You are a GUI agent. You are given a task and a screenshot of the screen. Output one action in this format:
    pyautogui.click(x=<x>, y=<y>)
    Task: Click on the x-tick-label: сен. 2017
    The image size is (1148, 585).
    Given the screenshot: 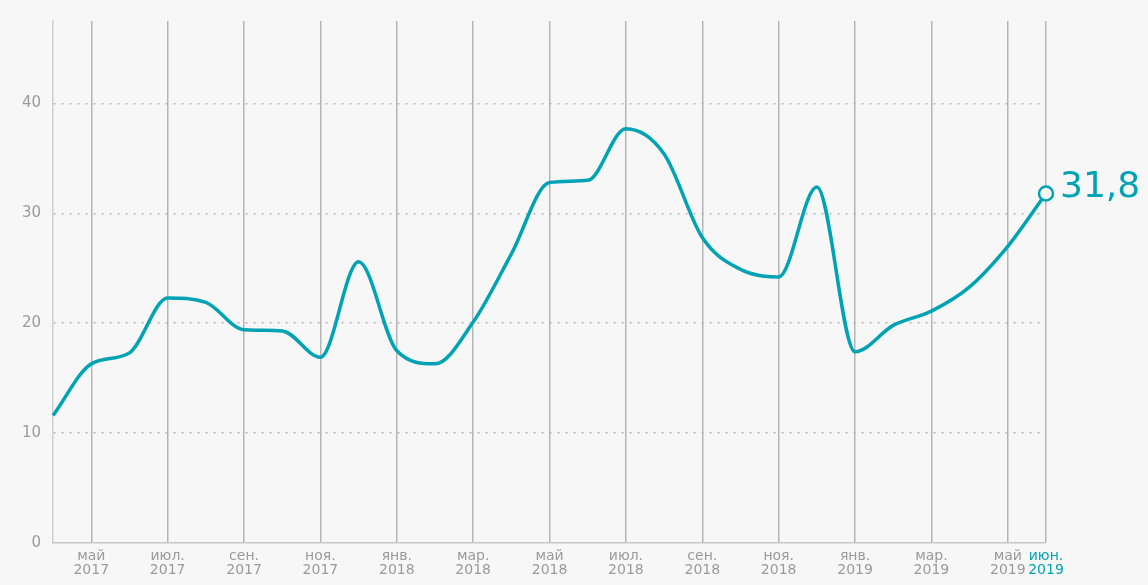 What is the action you would take?
    pyautogui.click(x=244, y=561)
    